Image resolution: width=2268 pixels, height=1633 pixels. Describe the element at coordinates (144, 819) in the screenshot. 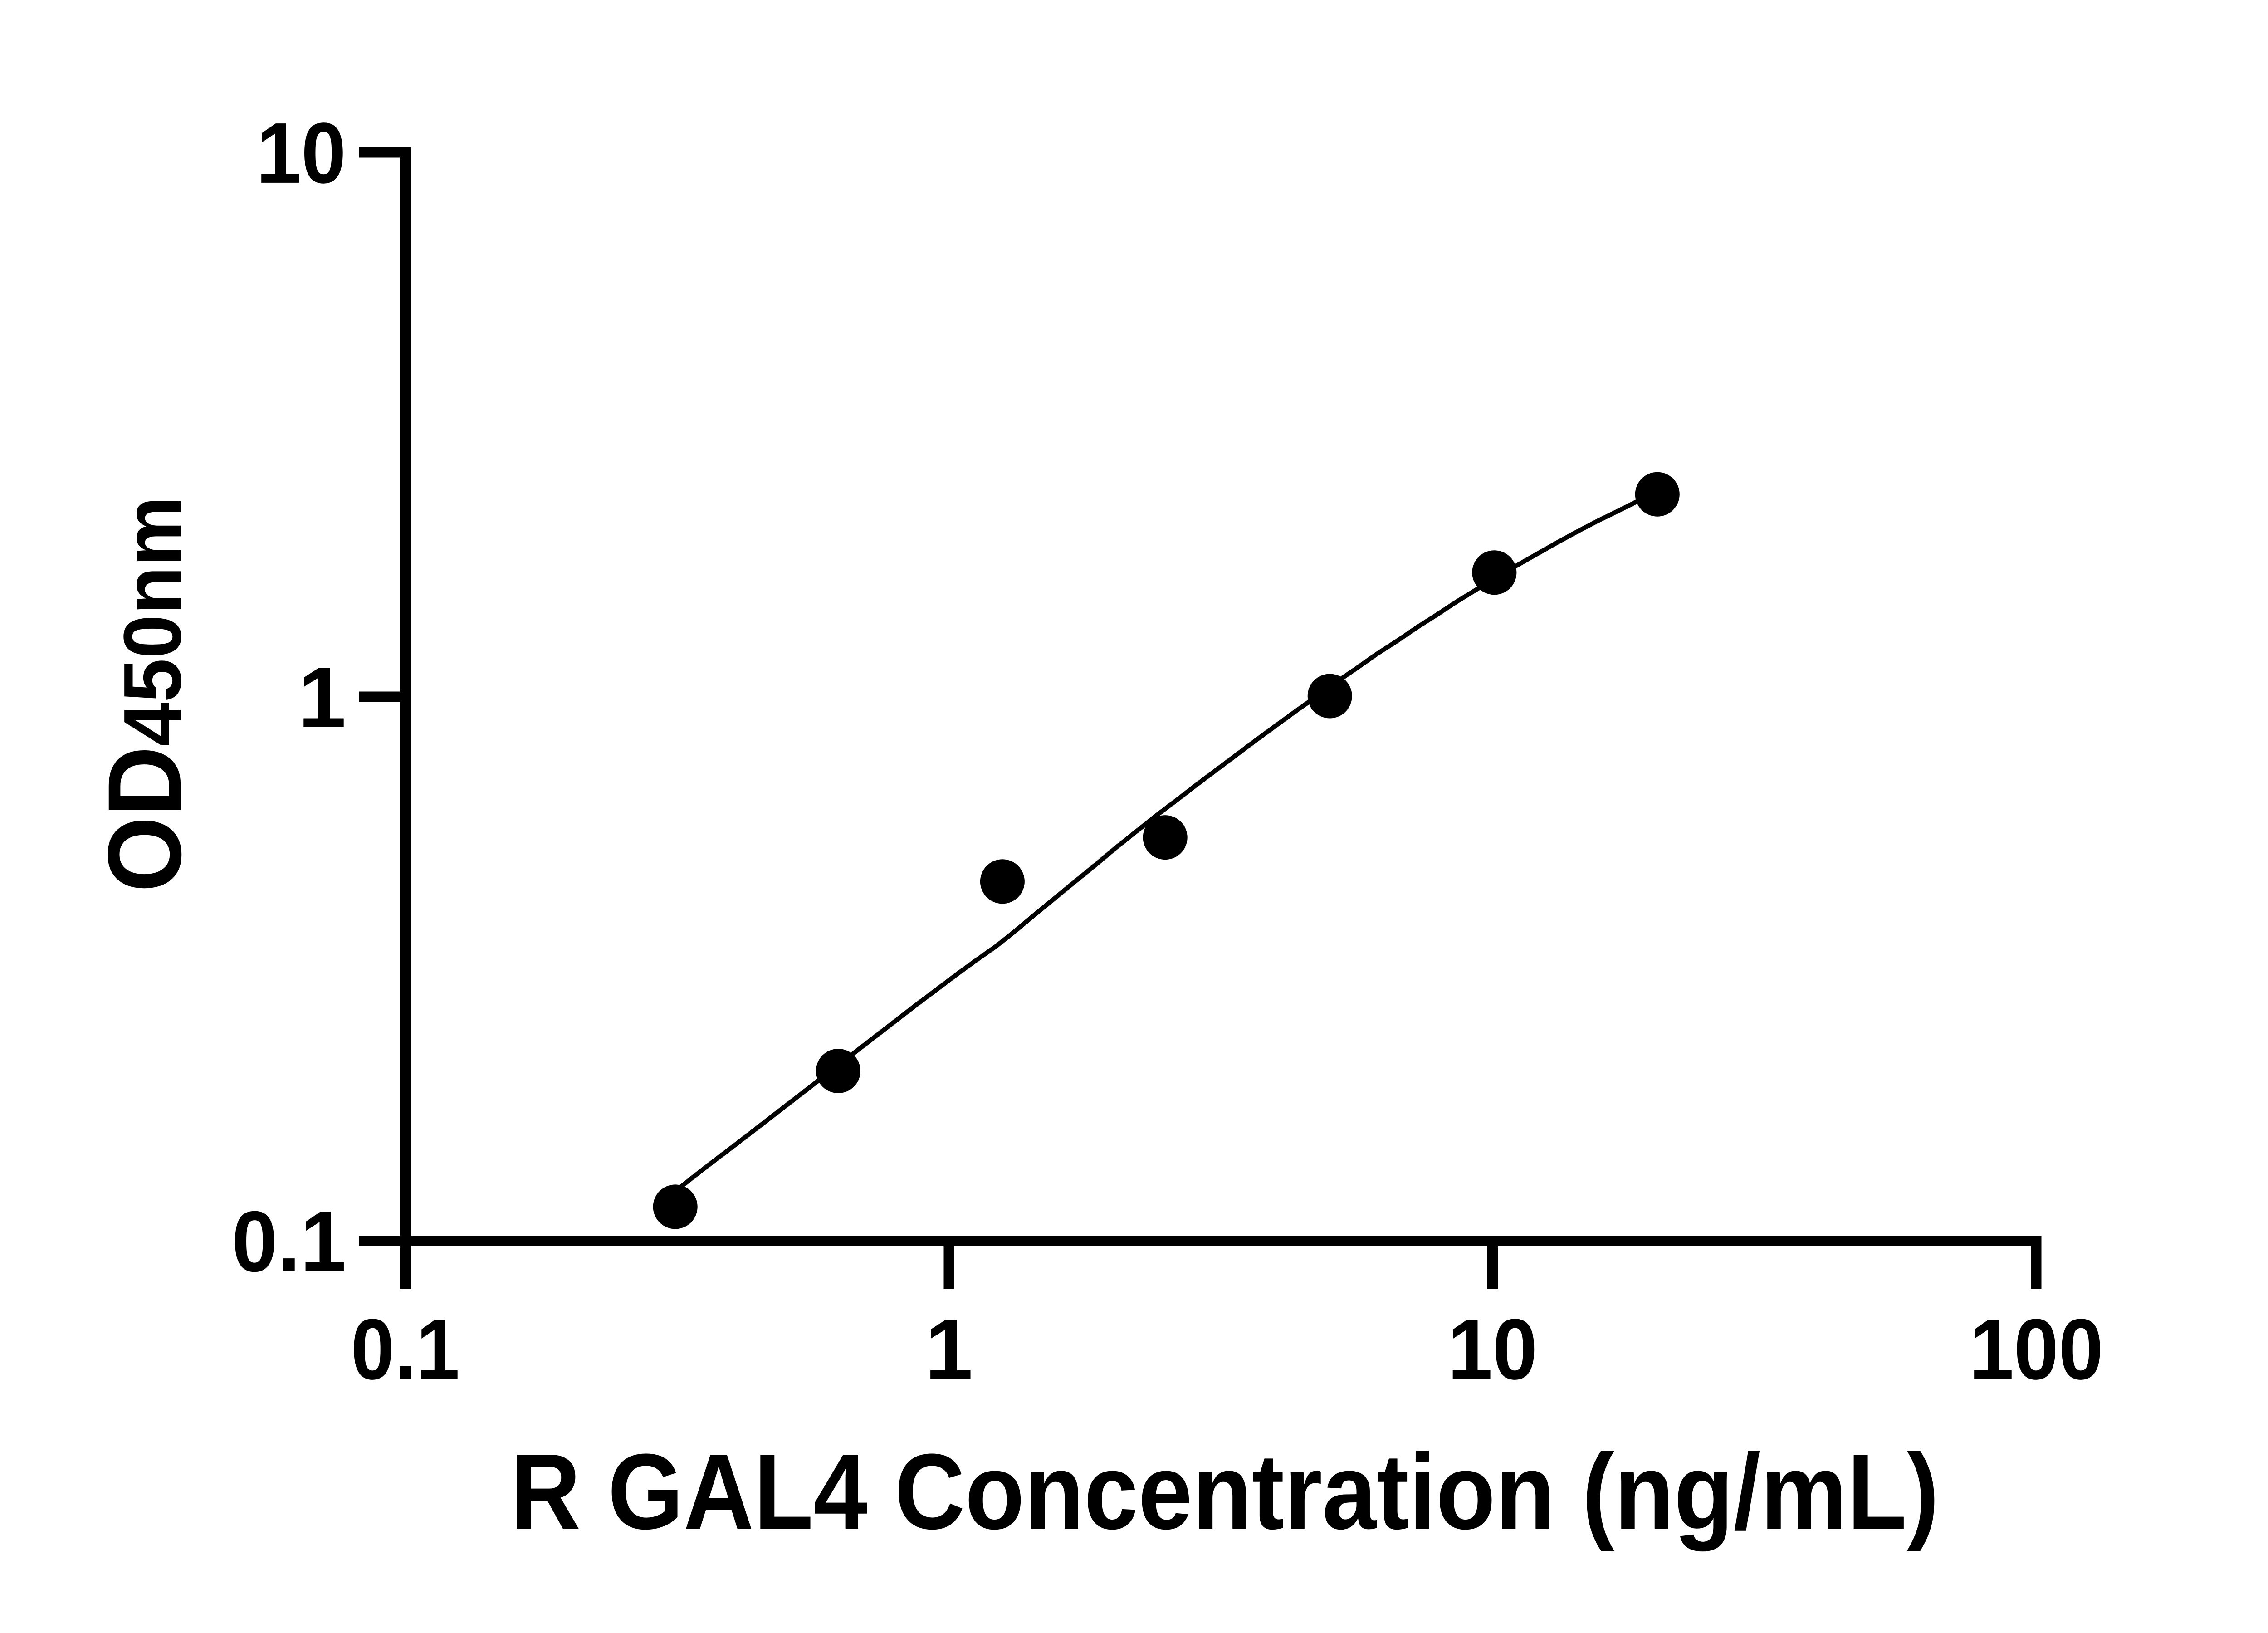

I see `svg-text: OD` at that location.